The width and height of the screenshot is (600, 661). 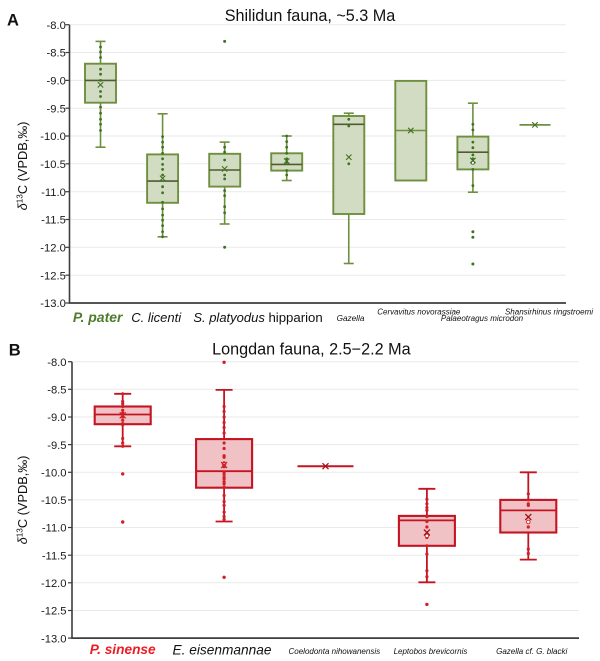 What do you see at coordinates (156, 317) in the screenshot?
I see `svg-text: C. licenti` at bounding box center [156, 317].